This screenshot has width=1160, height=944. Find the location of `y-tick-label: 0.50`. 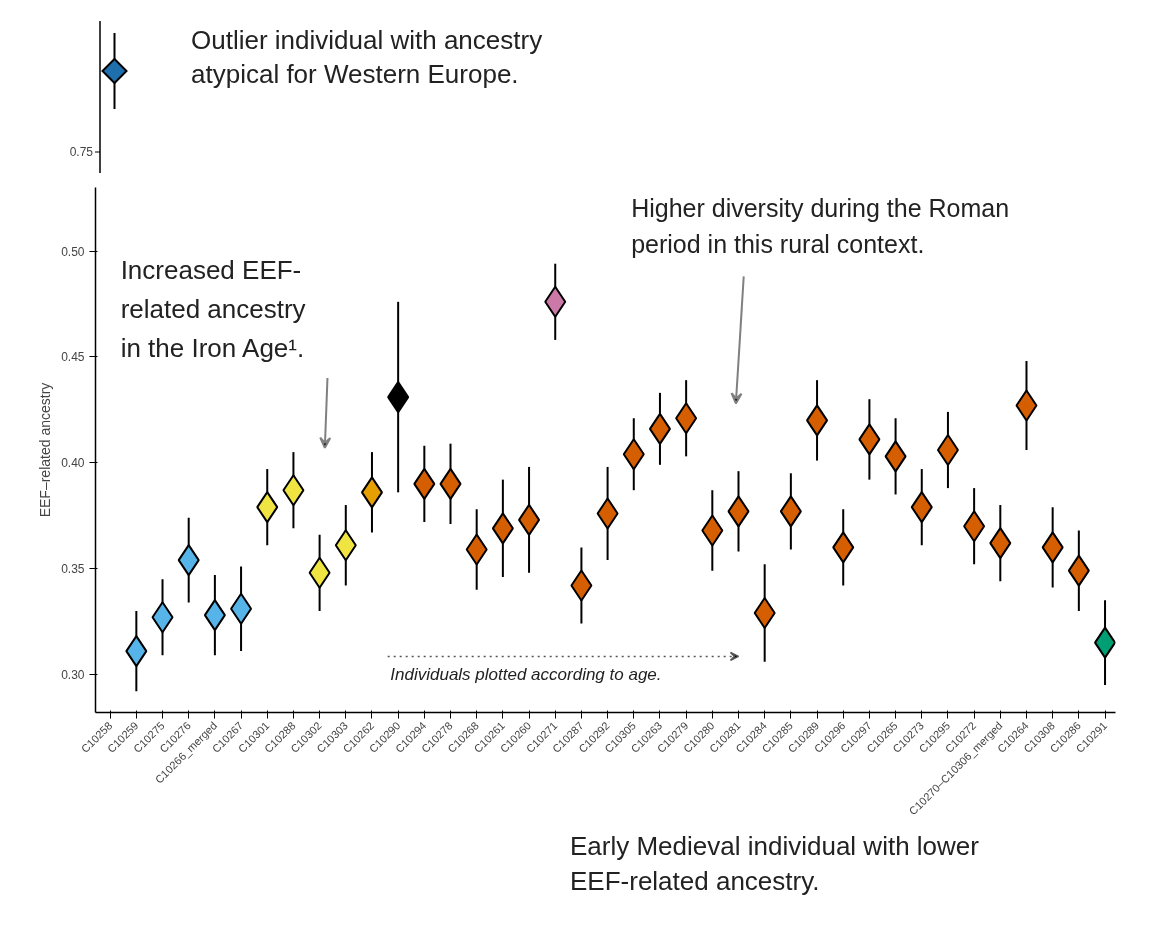

y-tick-label: 0.50 is located at coordinates (73, 251).